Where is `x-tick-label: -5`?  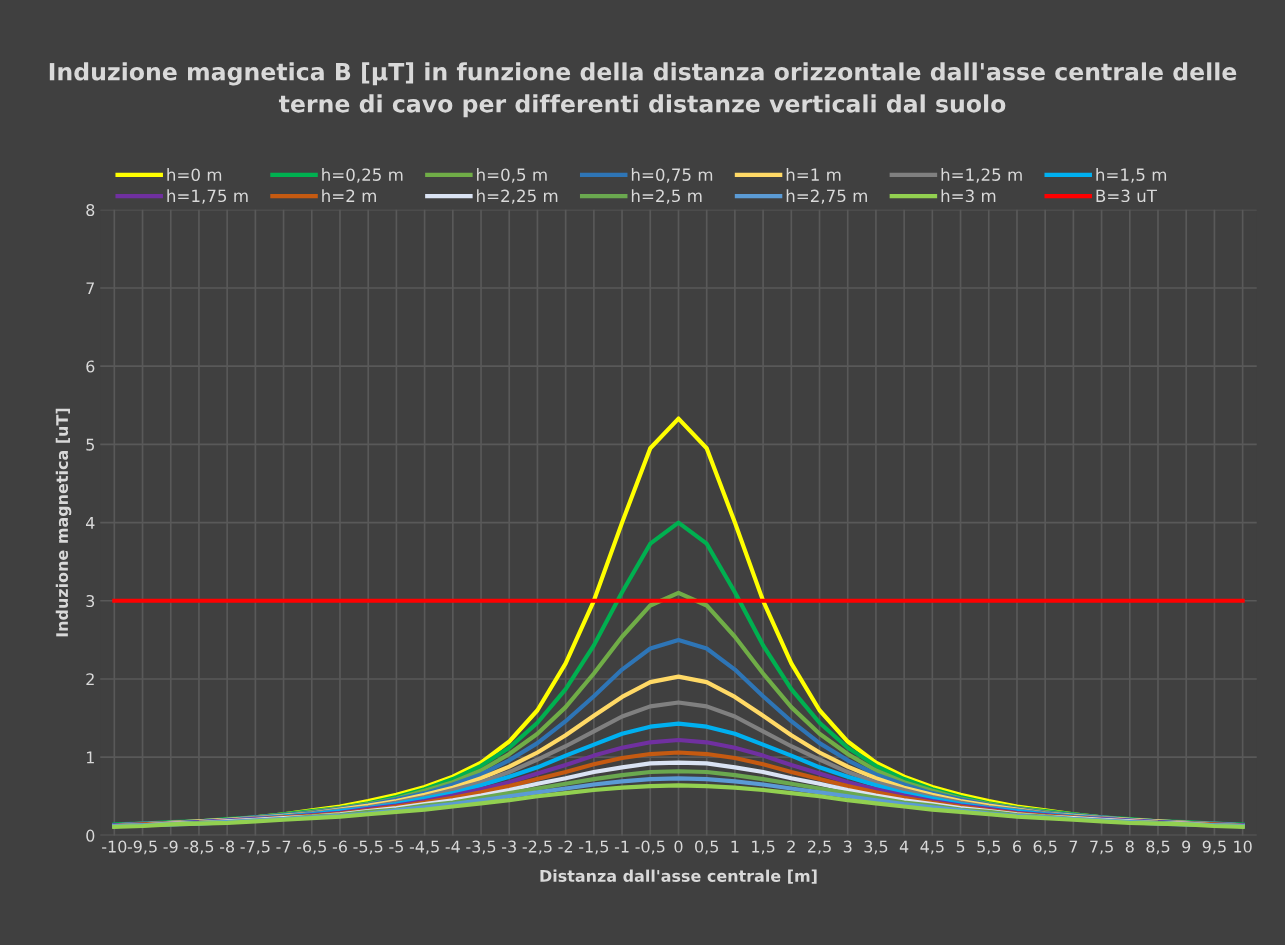
x-tick-label: -5 is located at coordinates (396, 846).